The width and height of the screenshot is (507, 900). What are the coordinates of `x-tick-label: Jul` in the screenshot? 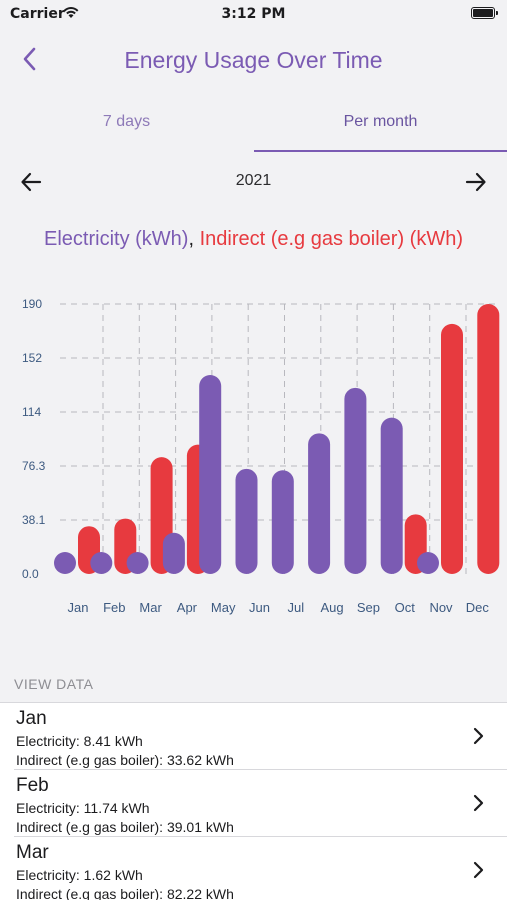 It's located at (295, 607).